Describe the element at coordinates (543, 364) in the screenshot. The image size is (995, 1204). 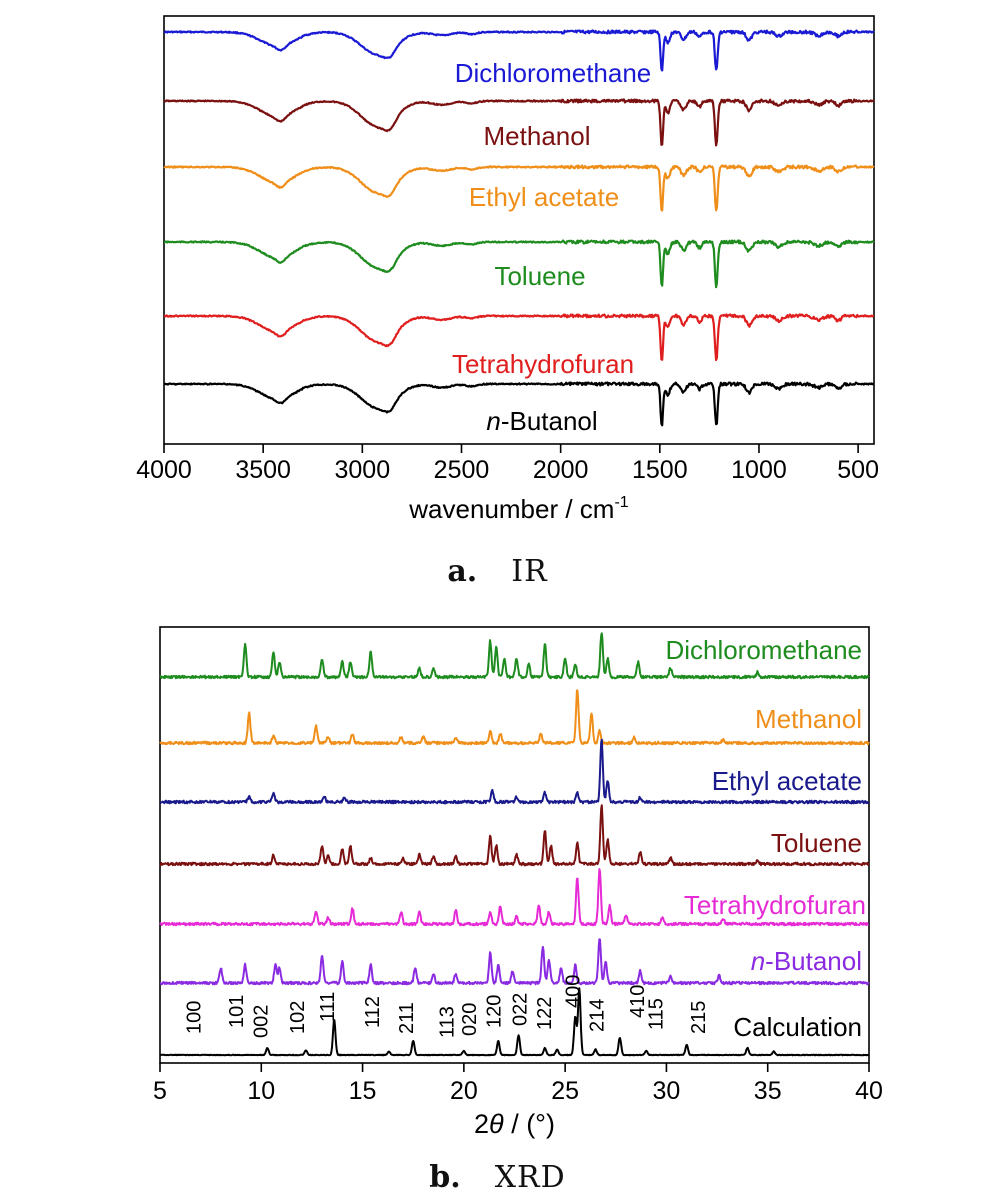
I see `ir-series-label: Tetrahydrofuran` at that location.